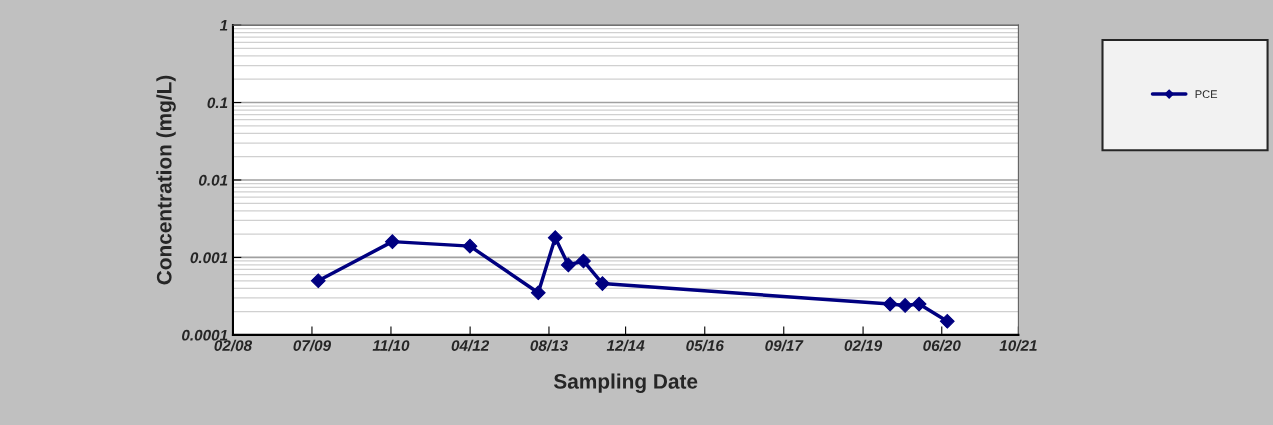 This screenshot has height=425, width=1273. I want to click on x-tick-label: 04/12, so click(470, 345).